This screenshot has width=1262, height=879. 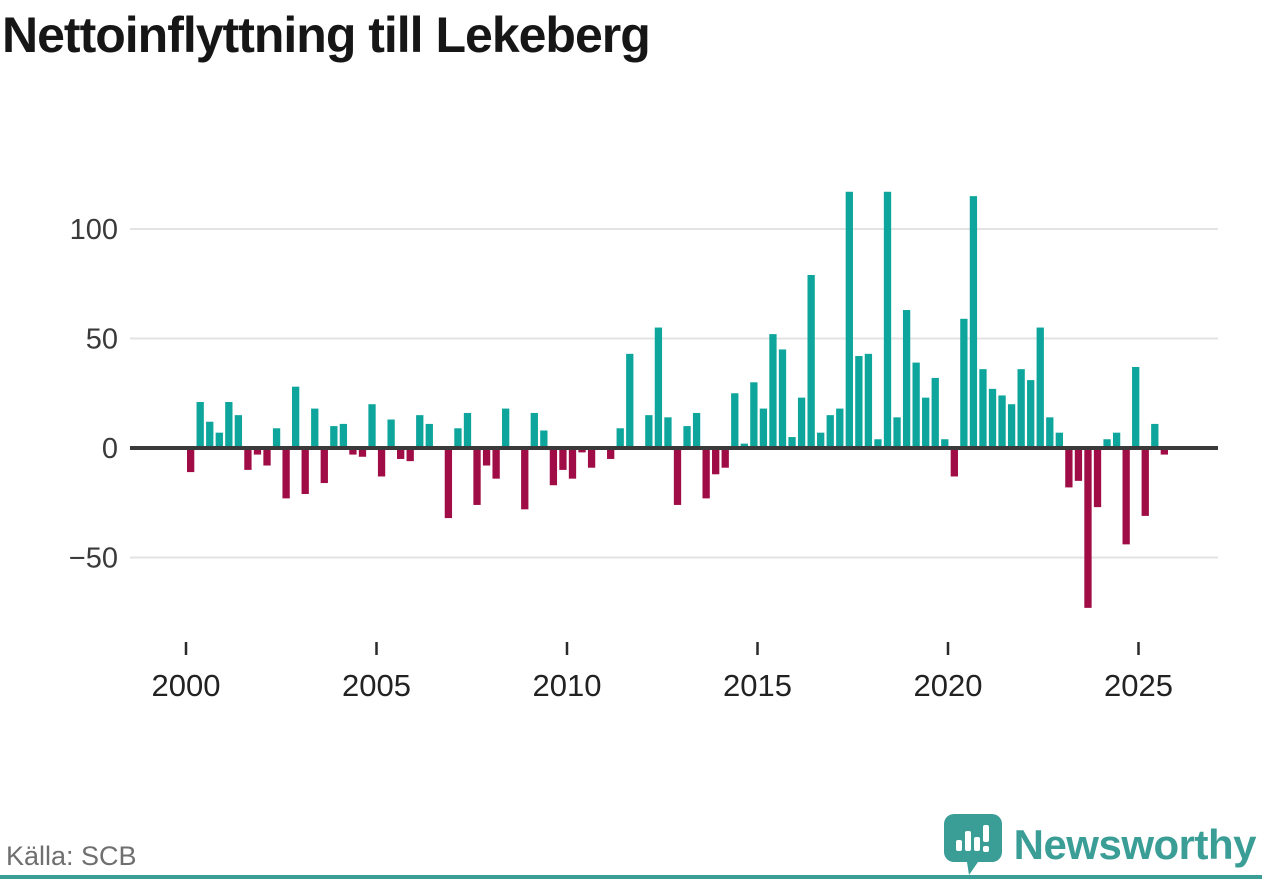 I want to click on x-tick-label: 2015, so click(x=757, y=685).